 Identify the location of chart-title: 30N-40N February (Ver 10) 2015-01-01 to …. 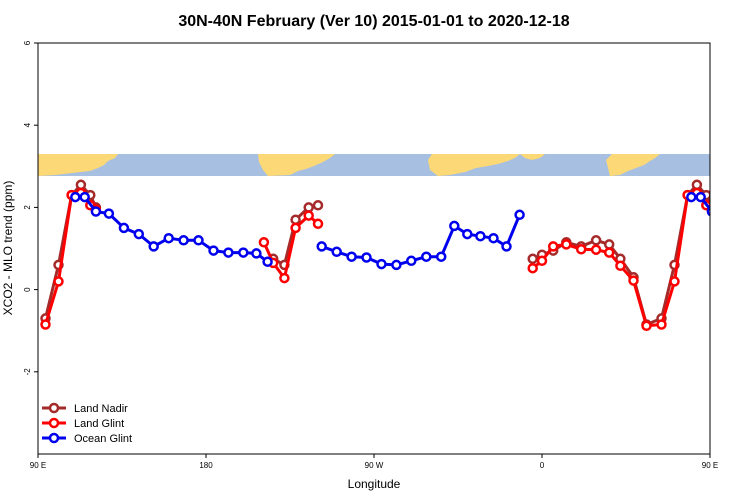
(373, 21).